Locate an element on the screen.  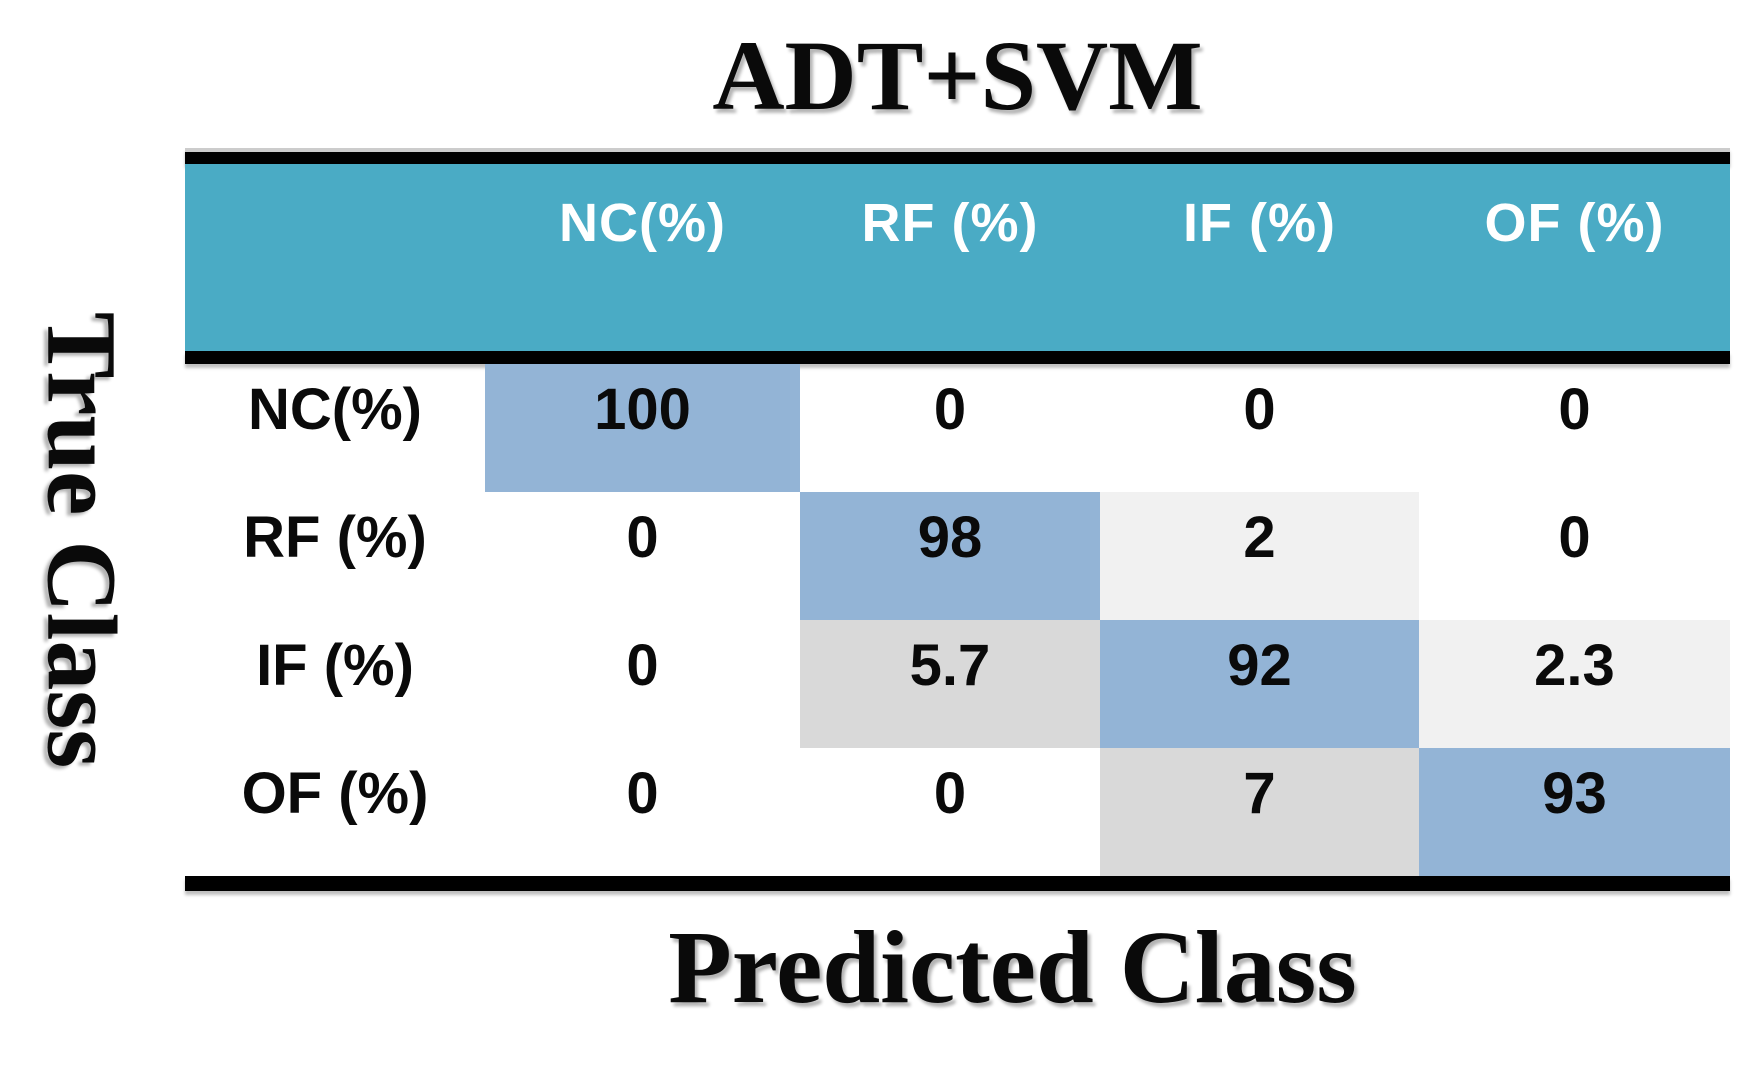
row-label: IF (%) is located at coordinates (335, 665).